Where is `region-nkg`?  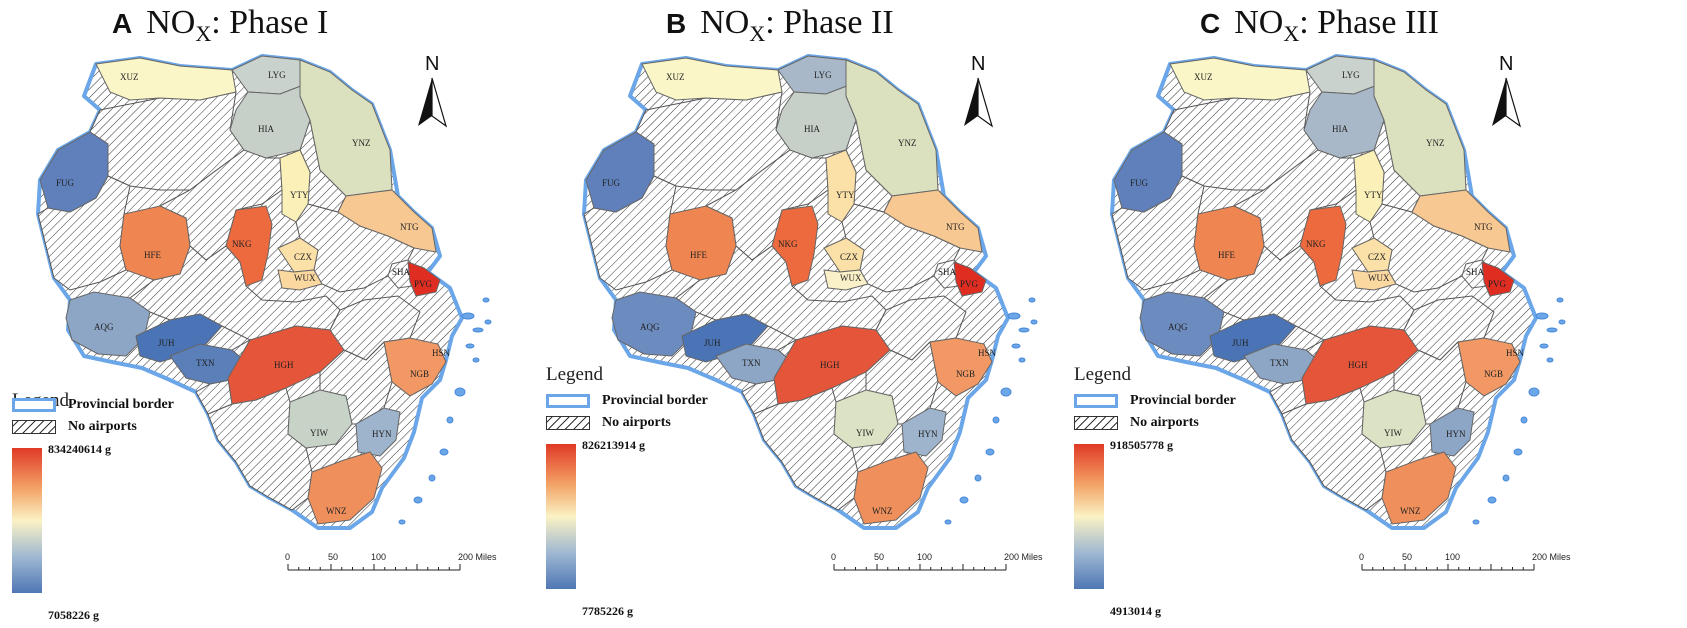 region-nkg is located at coordinates (1323, 246).